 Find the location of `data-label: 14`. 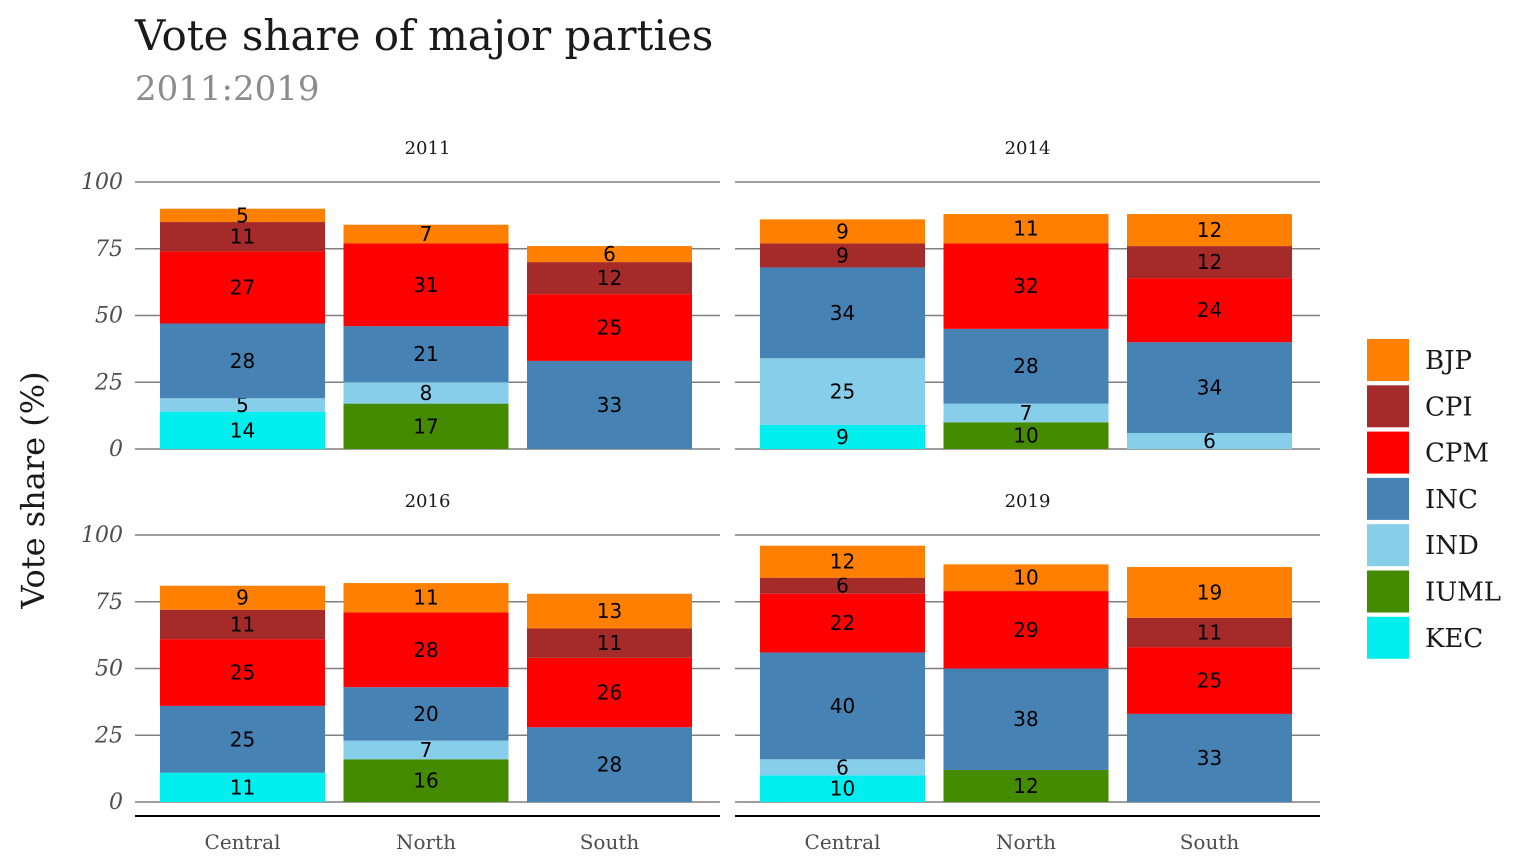

data-label: 14 is located at coordinates (242, 430).